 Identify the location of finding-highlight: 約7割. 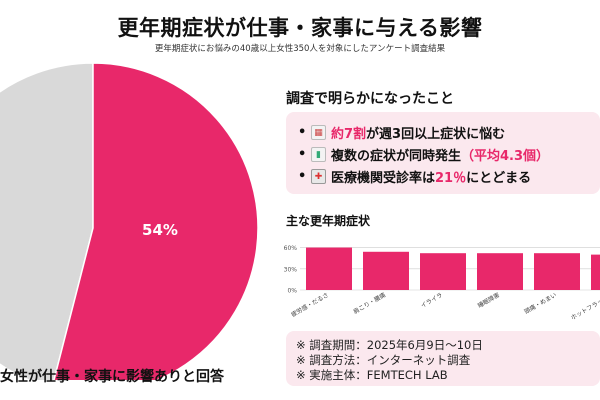
(349, 134).